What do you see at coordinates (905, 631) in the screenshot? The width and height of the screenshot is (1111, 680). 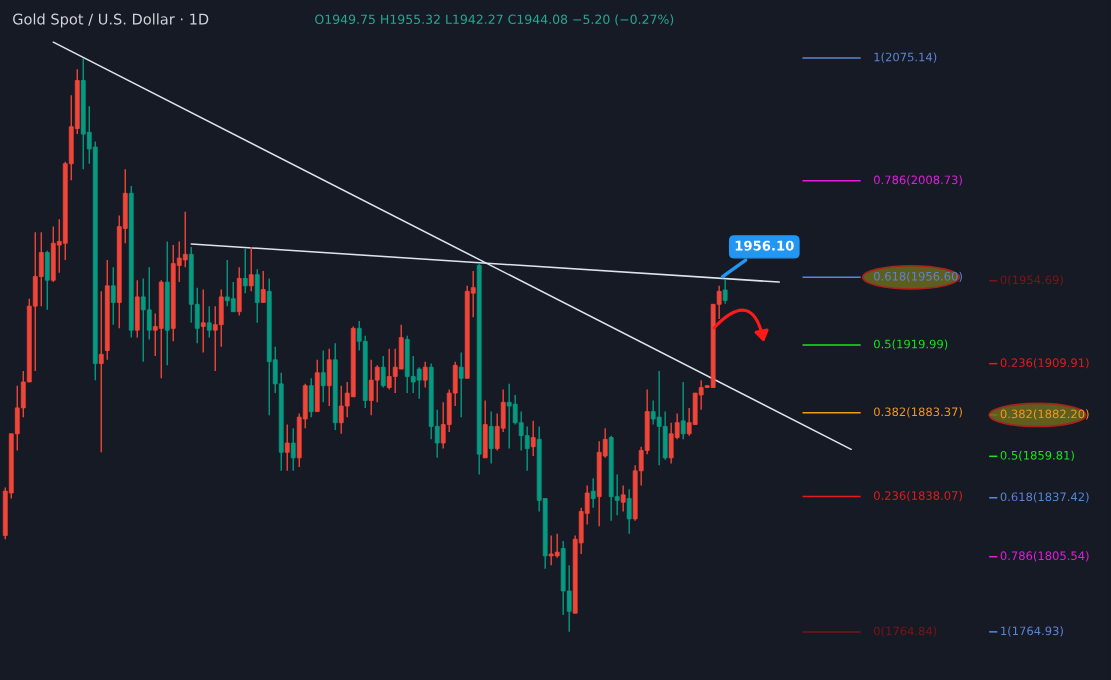 I see `ref-line-label: 0(1764.84)` at bounding box center [905, 631].